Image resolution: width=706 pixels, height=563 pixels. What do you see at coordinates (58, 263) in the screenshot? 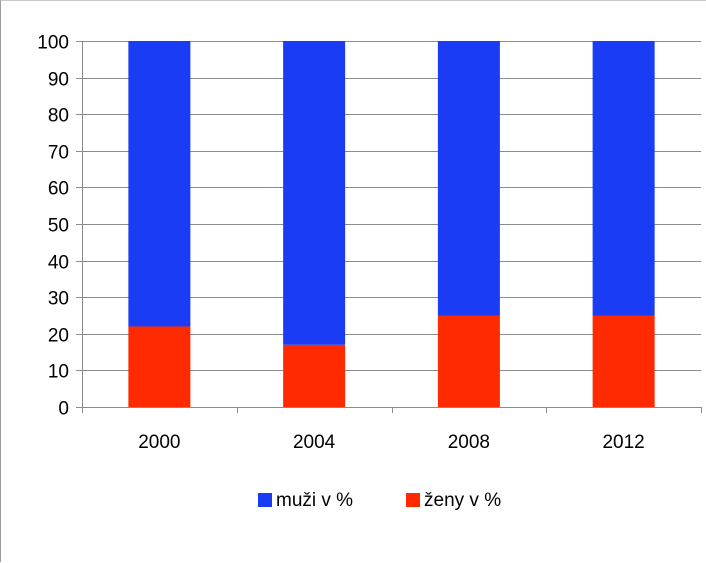
I see `y-tick-label: 40` at bounding box center [58, 263].